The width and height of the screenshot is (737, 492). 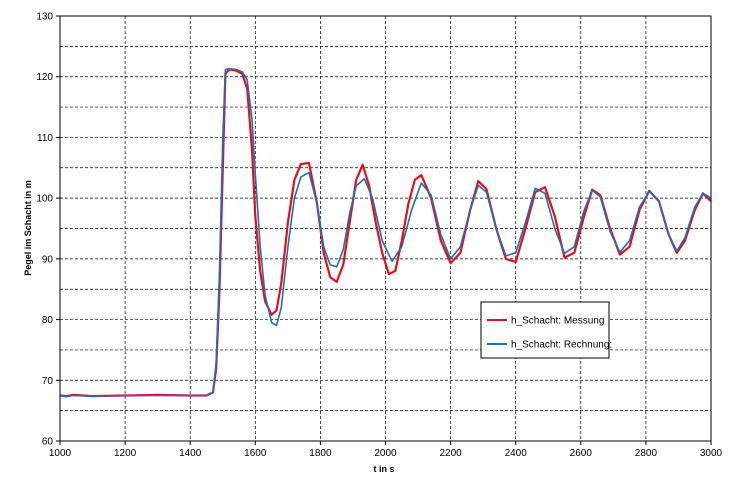 What do you see at coordinates (60, 453) in the screenshot?
I see `x-tick-label: 1000` at bounding box center [60, 453].